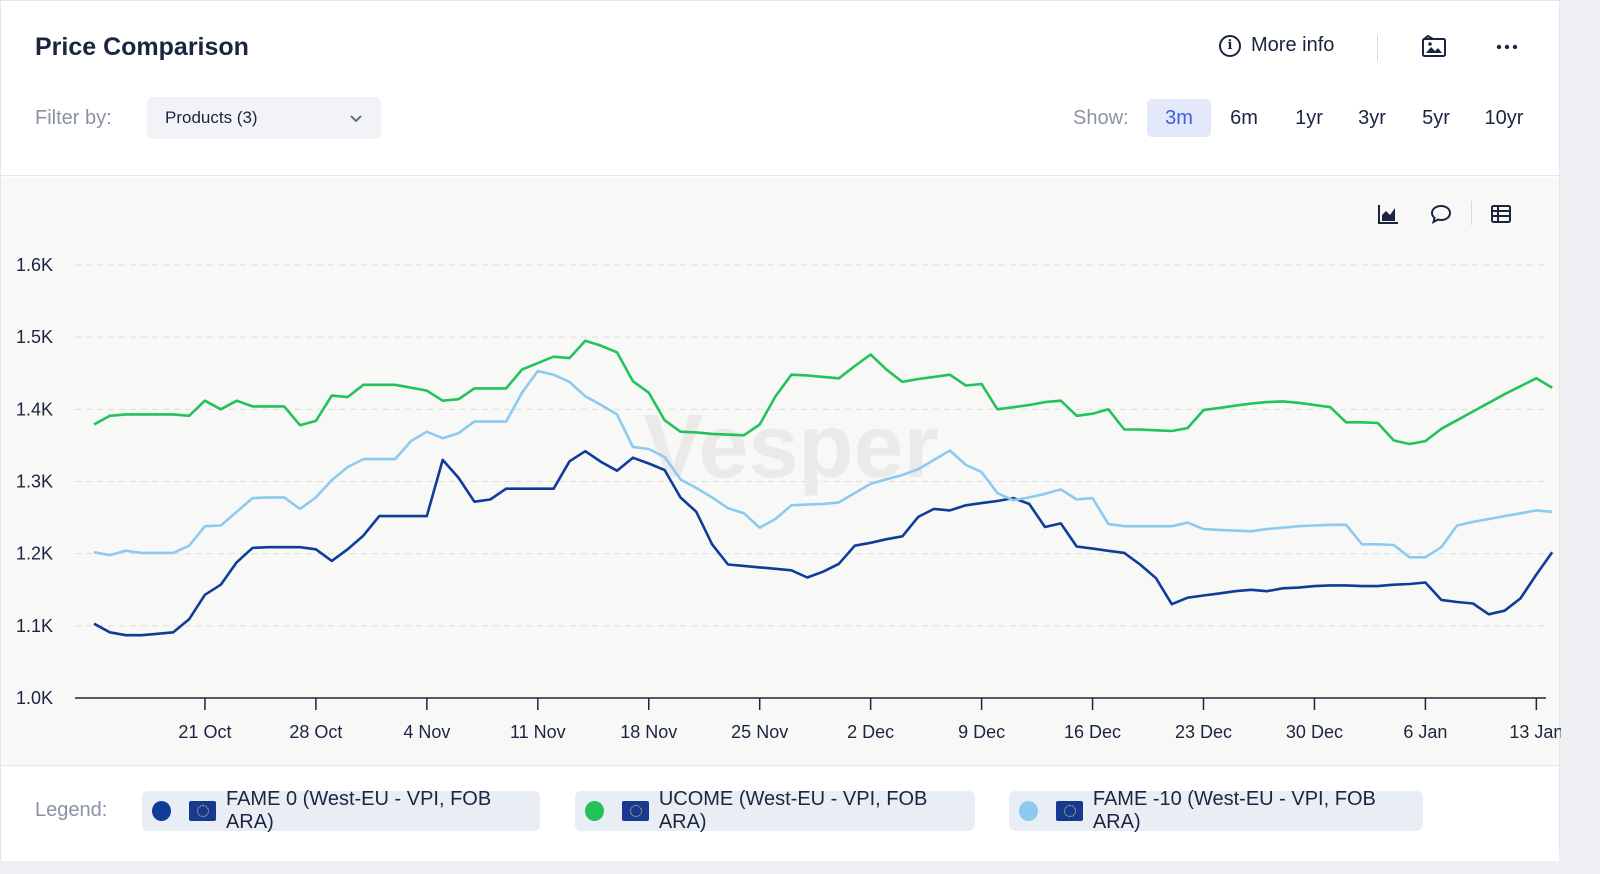  What do you see at coordinates (1507, 47) in the screenshot?
I see `more-dots-icon` at bounding box center [1507, 47].